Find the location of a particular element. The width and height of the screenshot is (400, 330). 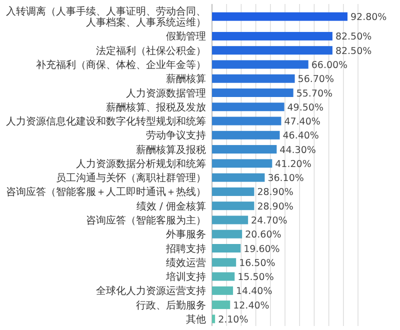

data-label: 14.40% is located at coordinates (254, 292).